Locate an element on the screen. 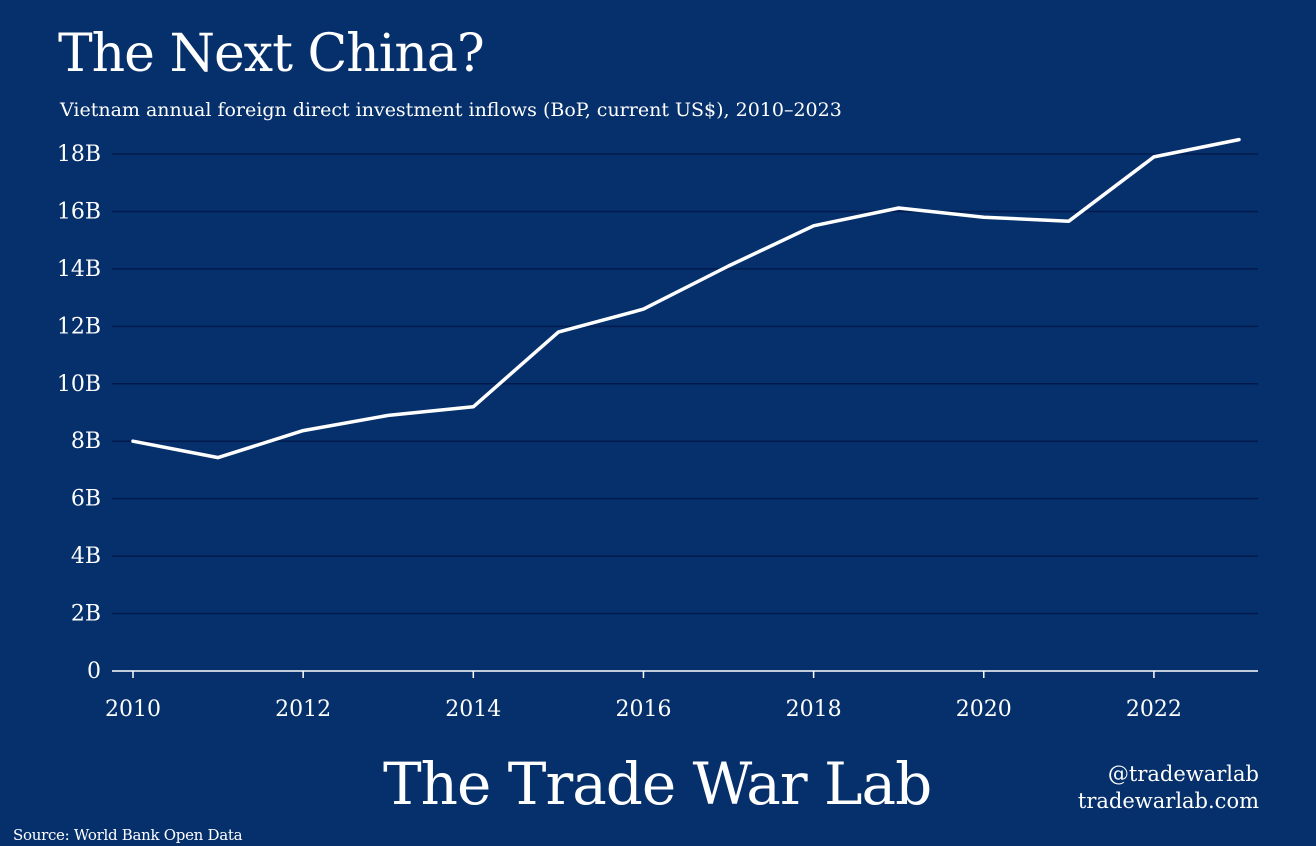 The image size is (1316, 846). y-tick-label: 6B is located at coordinates (86, 499).